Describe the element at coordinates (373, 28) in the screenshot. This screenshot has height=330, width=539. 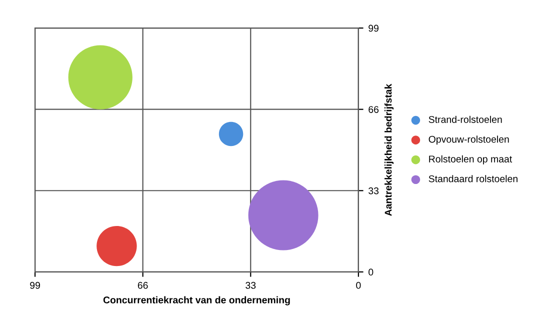
I see `y-tick-label: 99` at that location.